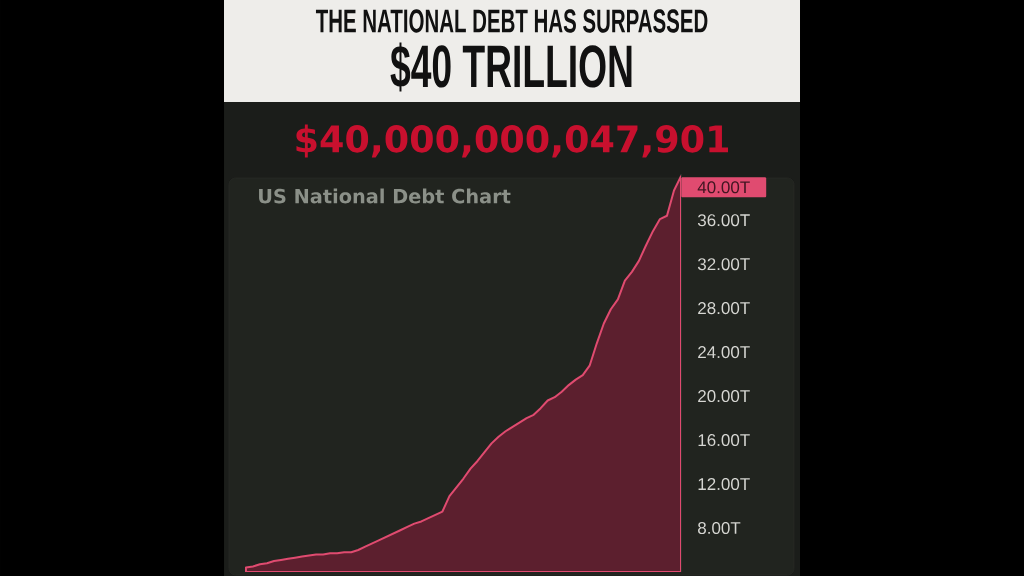  I want to click on annotation: US National Debt Chart, so click(385, 196).